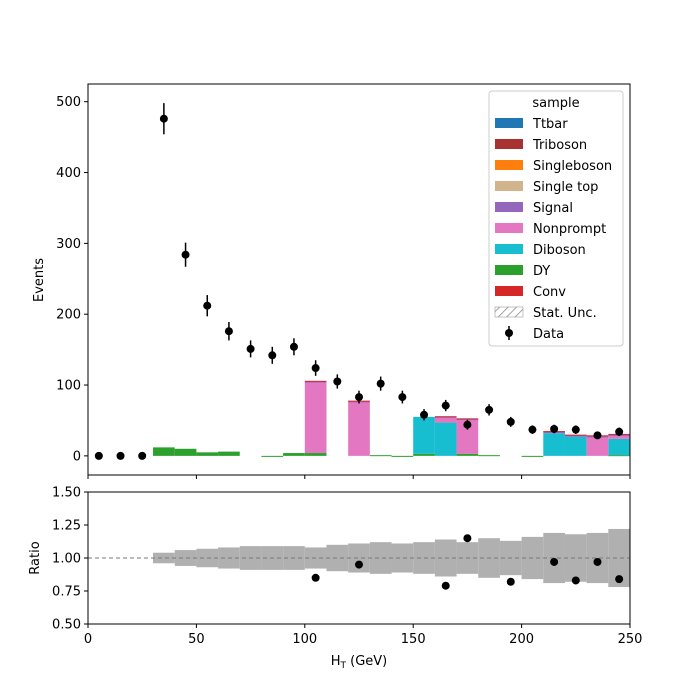  Describe the element at coordinates (509, 186) in the screenshot. I see `legend-swatch-single-top` at that location.